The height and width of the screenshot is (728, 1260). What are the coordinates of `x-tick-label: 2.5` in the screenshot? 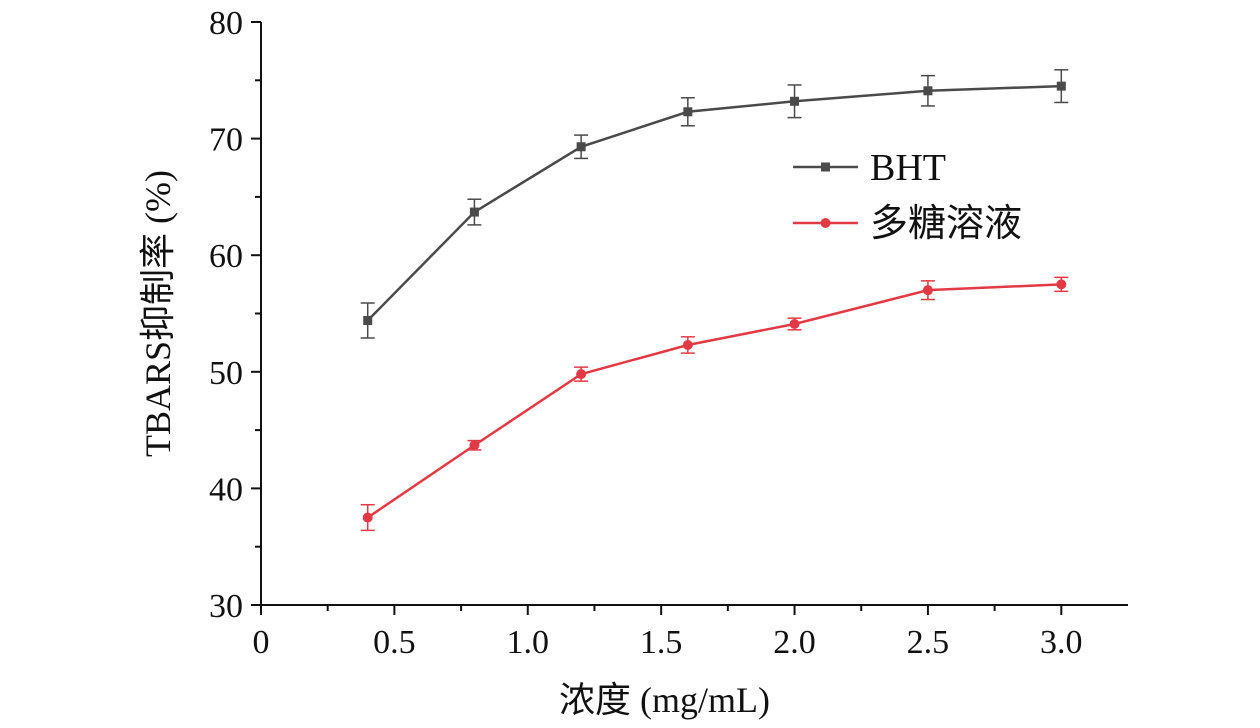 It's located at (928, 642).